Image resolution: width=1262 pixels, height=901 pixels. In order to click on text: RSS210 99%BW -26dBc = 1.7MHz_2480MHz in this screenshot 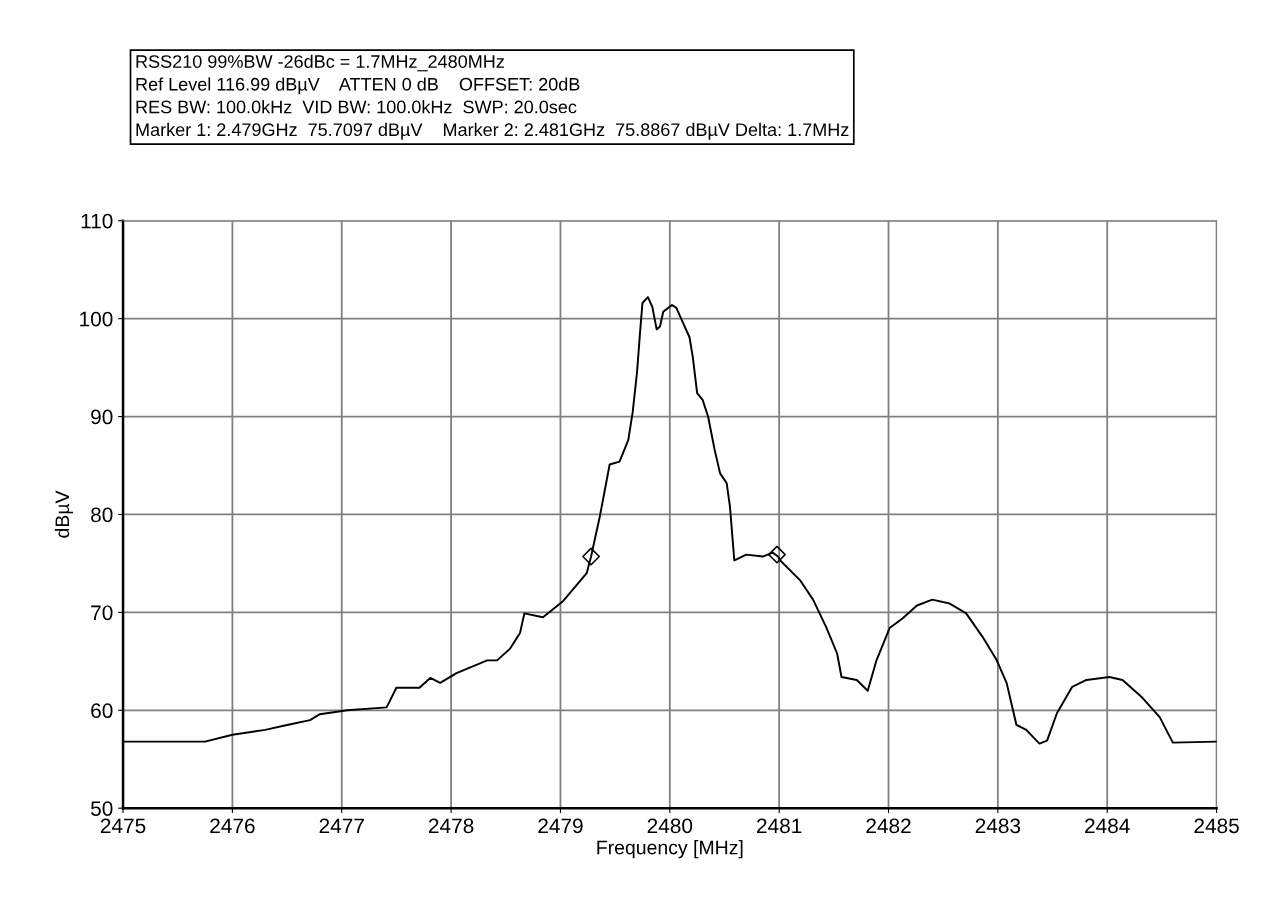, I will do `click(320, 63)`.